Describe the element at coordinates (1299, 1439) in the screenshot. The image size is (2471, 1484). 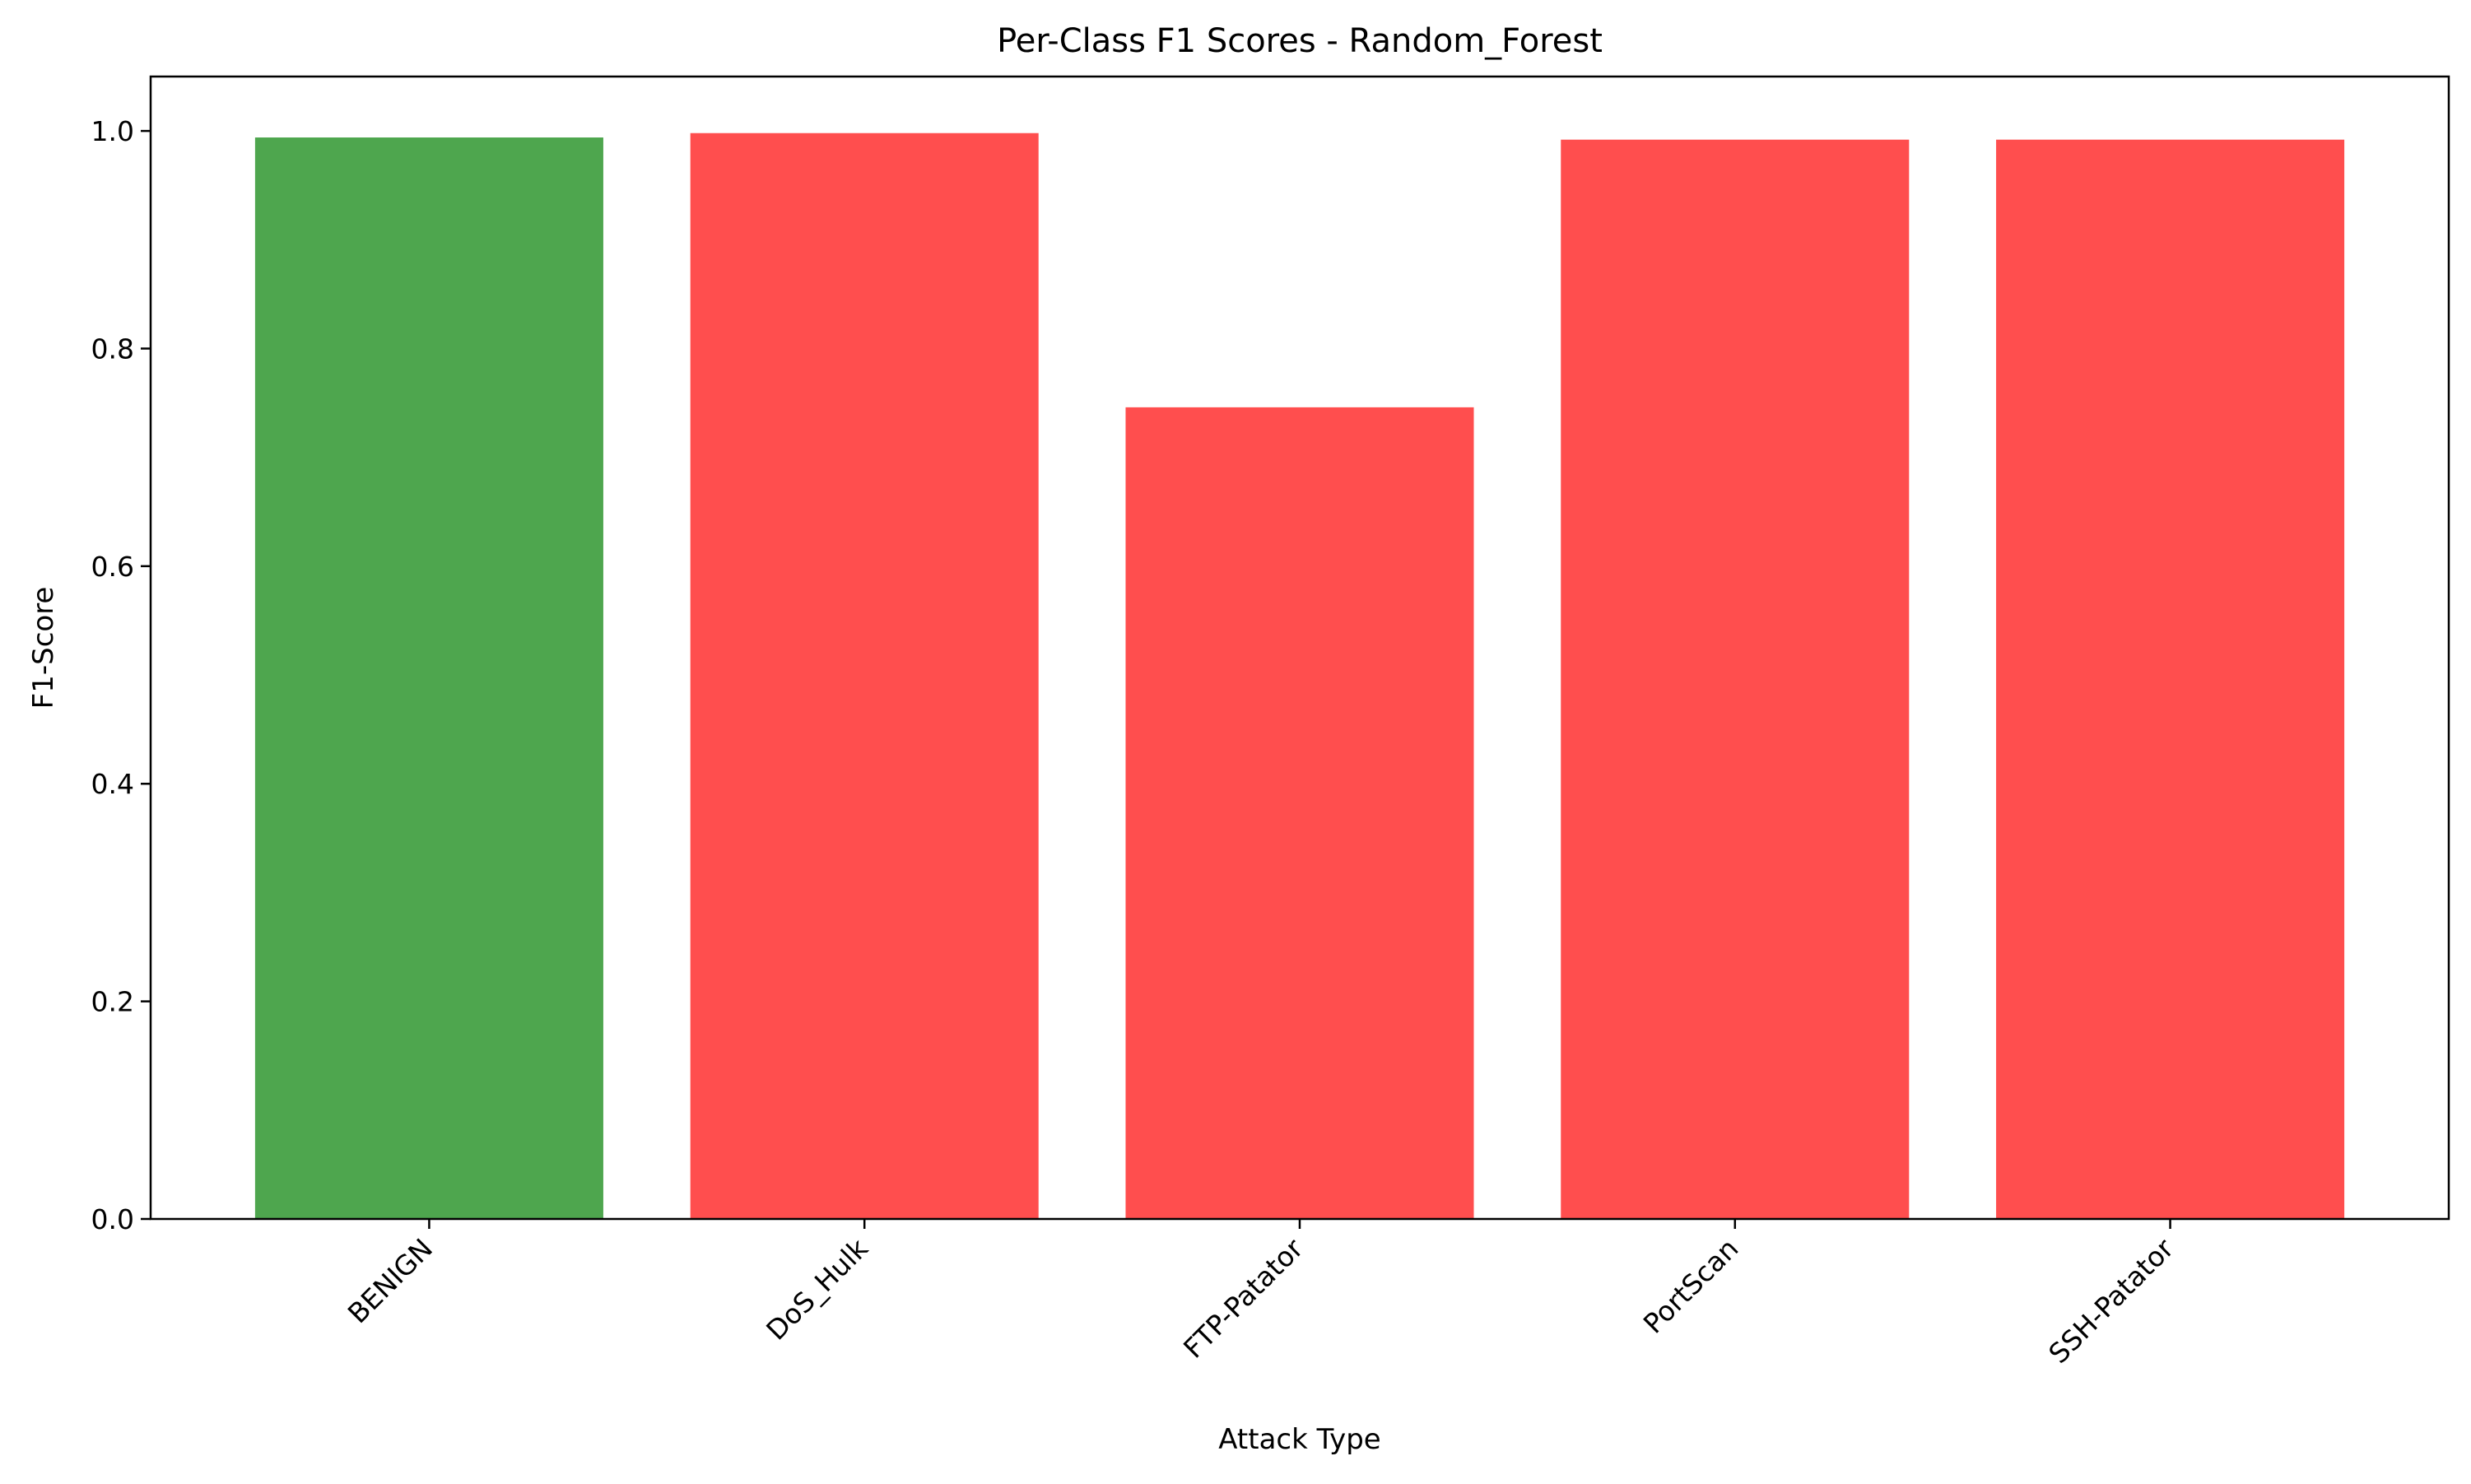
I see `x-axis-label: Attack Type` at that location.